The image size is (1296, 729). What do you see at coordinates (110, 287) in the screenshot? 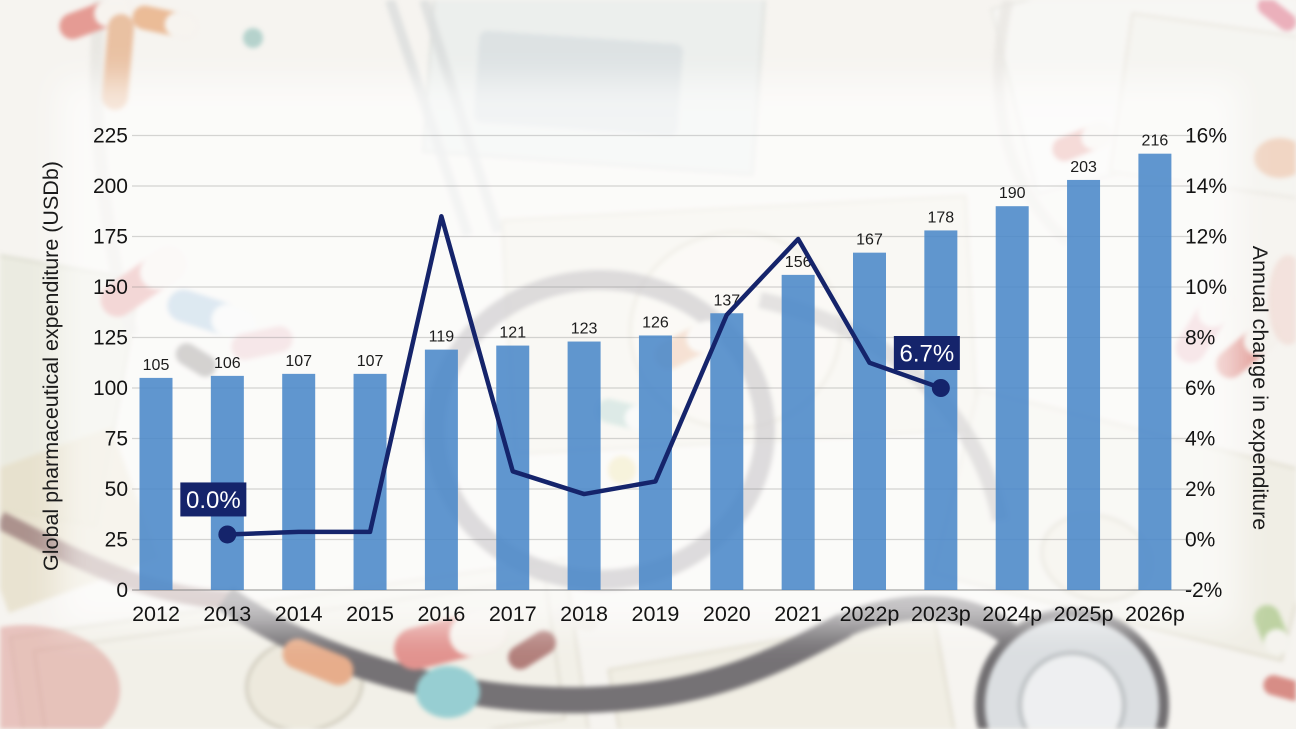
I see `left-tick-label: 150` at bounding box center [110, 287].